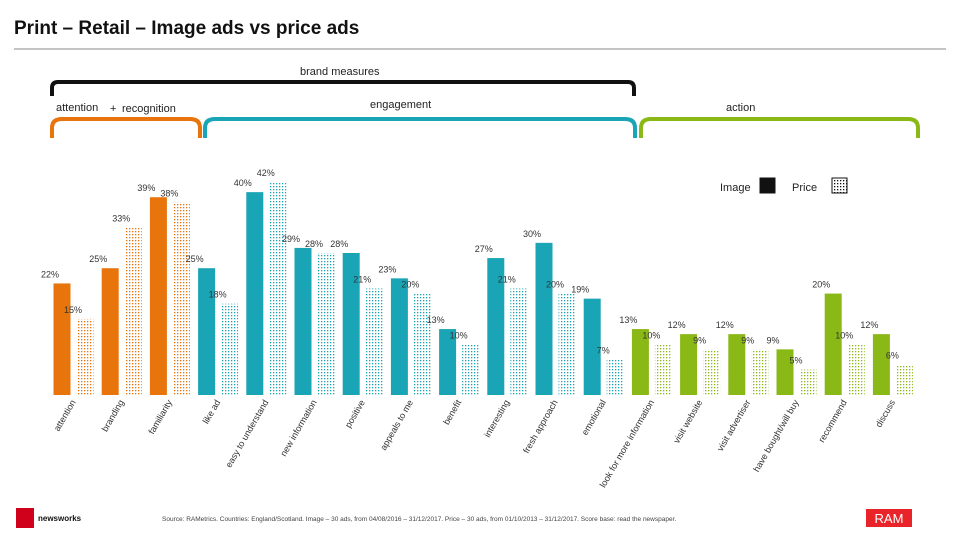  I want to click on value-label: 19%, so click(580, 290).